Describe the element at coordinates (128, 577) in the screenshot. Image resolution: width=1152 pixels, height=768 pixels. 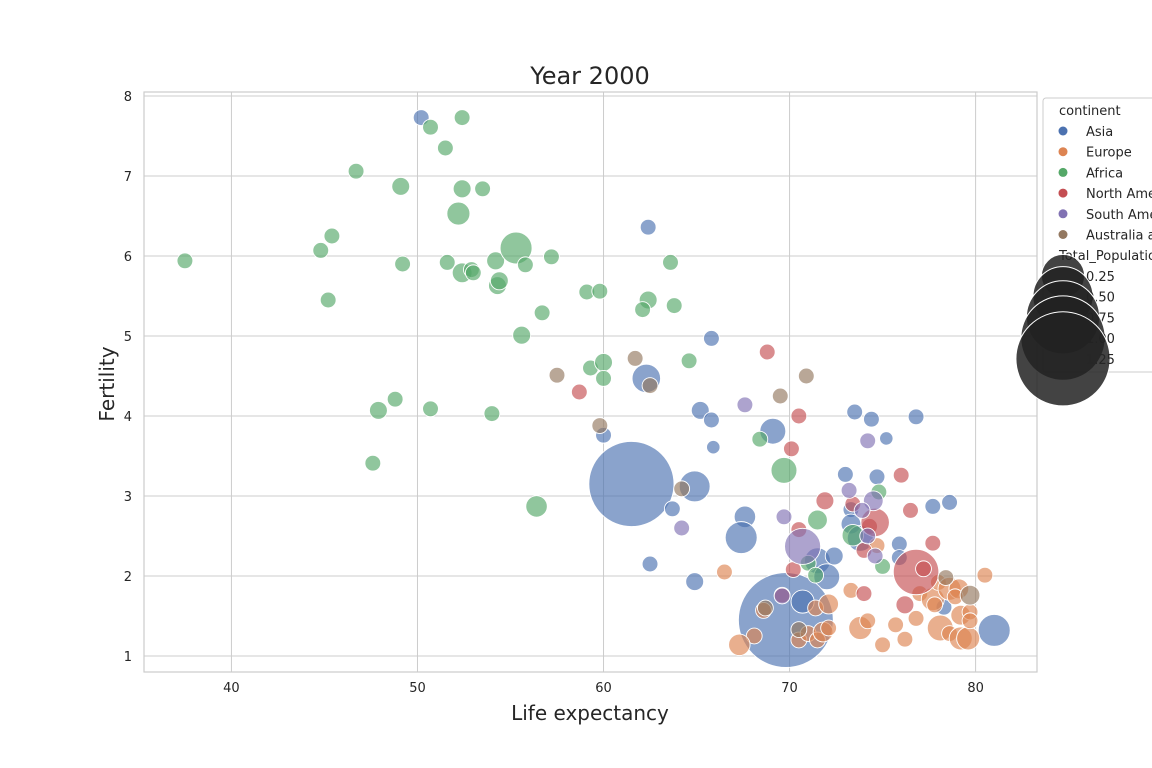
I see `y-tick-label: 2` at that location.